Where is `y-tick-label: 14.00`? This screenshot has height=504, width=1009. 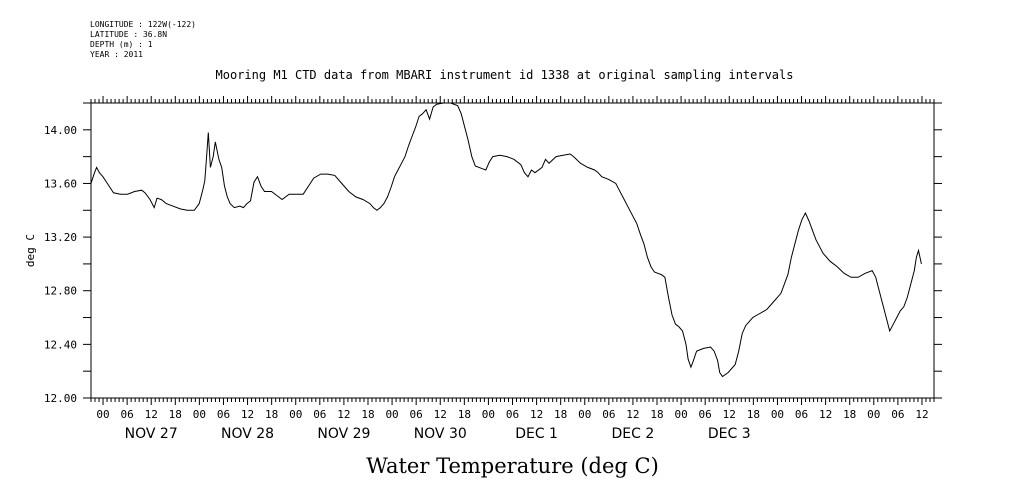 y-tick-label: 14.00 is located at coordinates (60, 130).